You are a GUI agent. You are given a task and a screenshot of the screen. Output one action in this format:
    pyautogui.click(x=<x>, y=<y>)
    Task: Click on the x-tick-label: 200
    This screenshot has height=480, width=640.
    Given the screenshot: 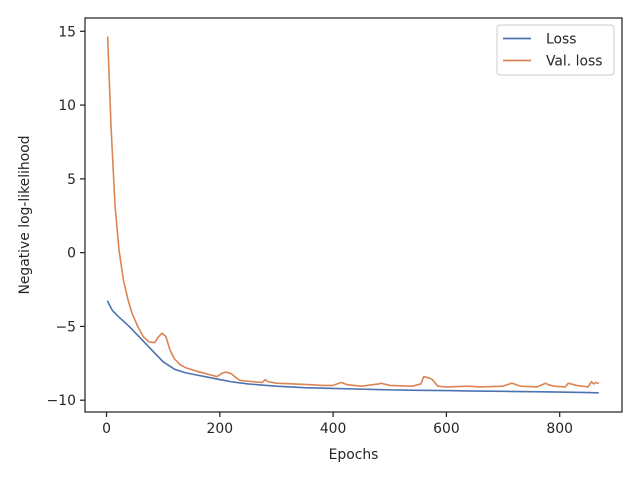 What is the action you would take?
    pyautogui.click(x=220, y=429)
    